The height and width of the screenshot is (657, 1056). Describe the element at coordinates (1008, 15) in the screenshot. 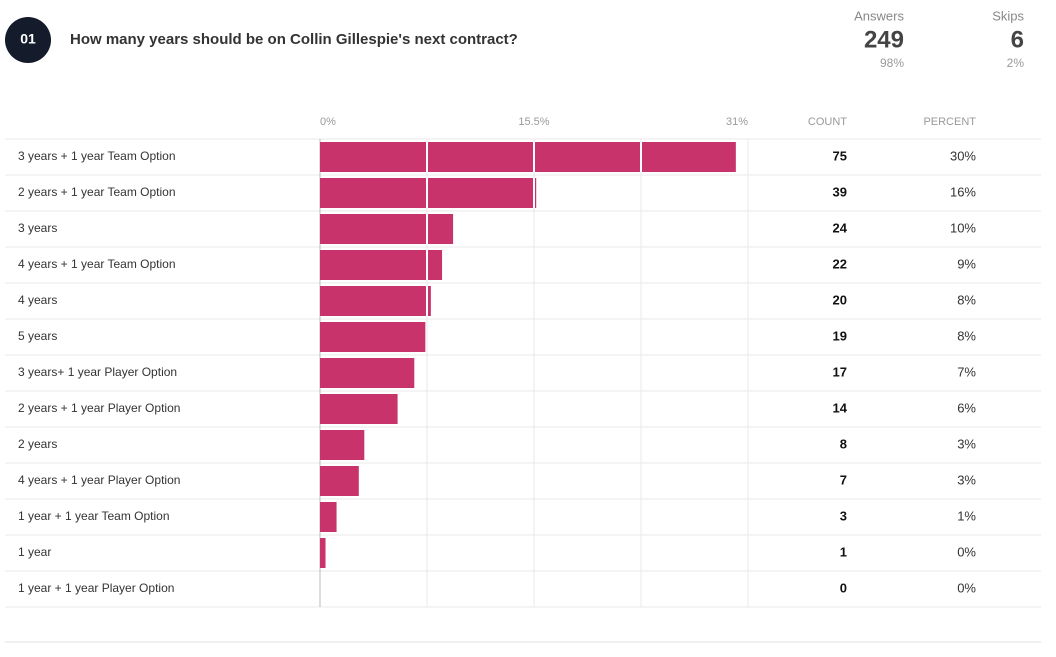

I see `skips-label: Skips` at that location.